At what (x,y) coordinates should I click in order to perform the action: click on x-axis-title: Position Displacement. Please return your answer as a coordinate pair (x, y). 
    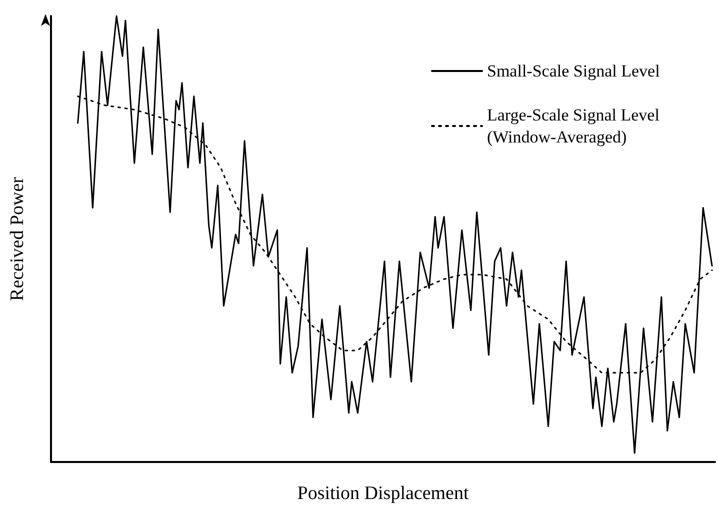
    Looking at the image, I should click on (383, 493).